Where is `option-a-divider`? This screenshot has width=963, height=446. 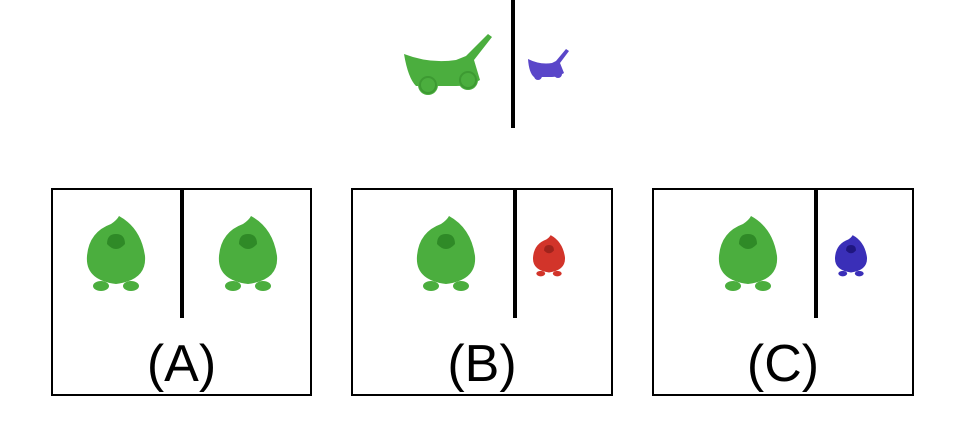 option-a-divider is located at coordinates (182, 254).